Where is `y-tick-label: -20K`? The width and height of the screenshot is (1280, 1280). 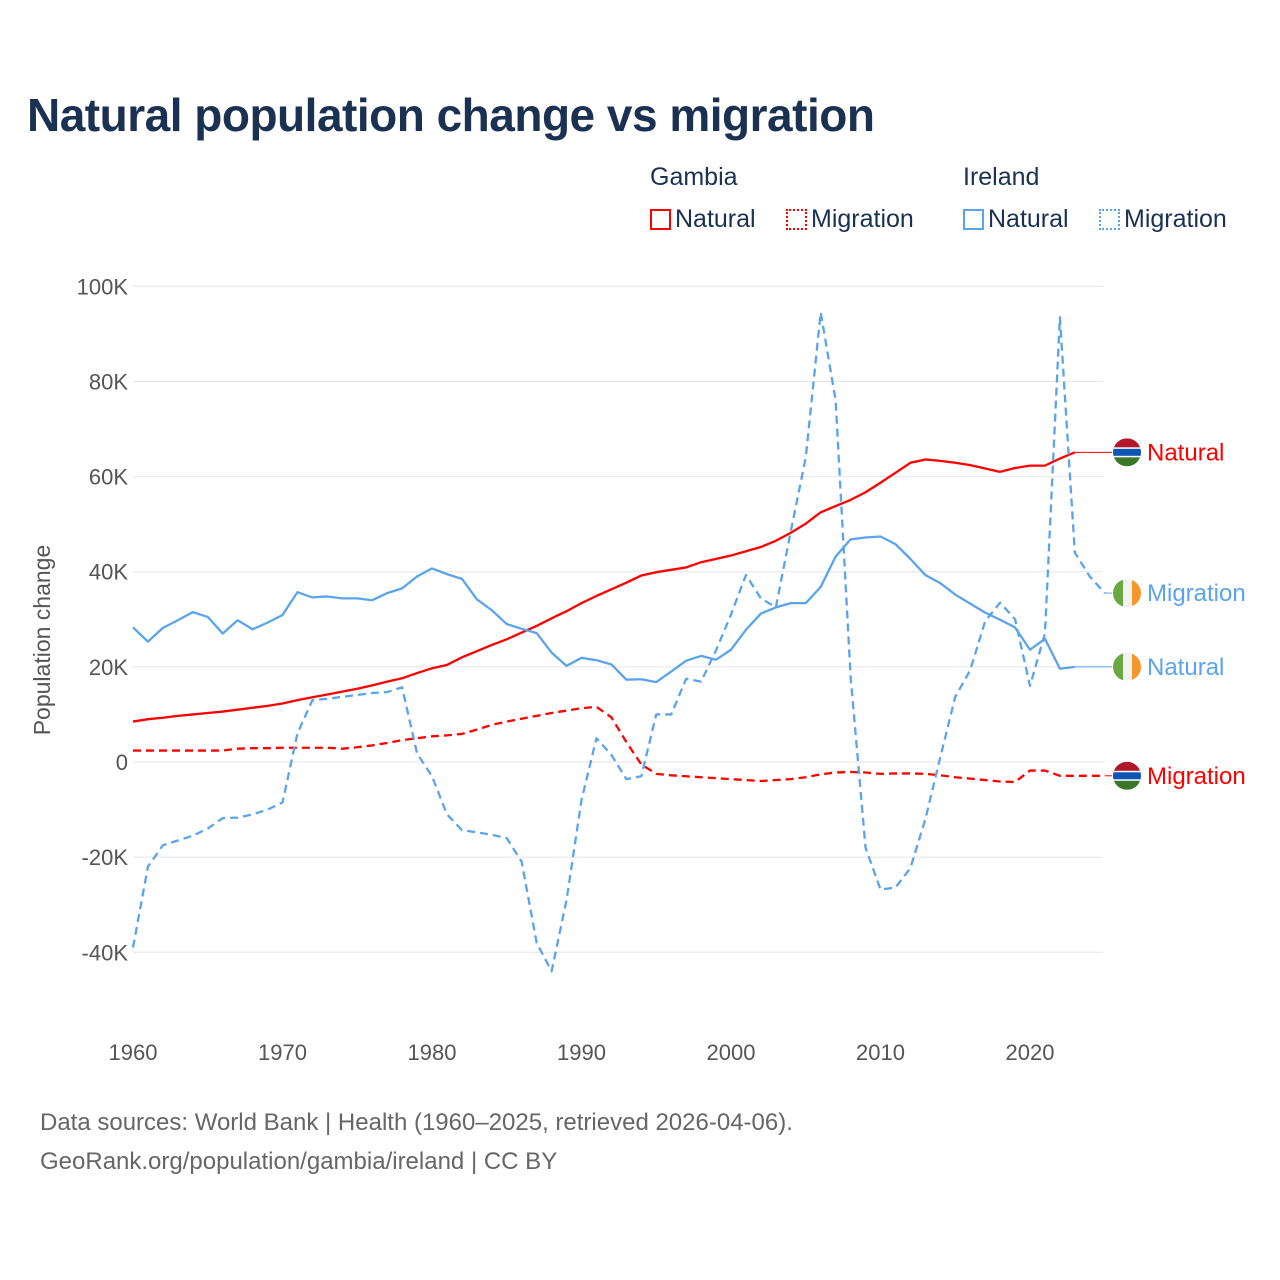
y-tick-label: -20K is located at coordinates (105, 857).